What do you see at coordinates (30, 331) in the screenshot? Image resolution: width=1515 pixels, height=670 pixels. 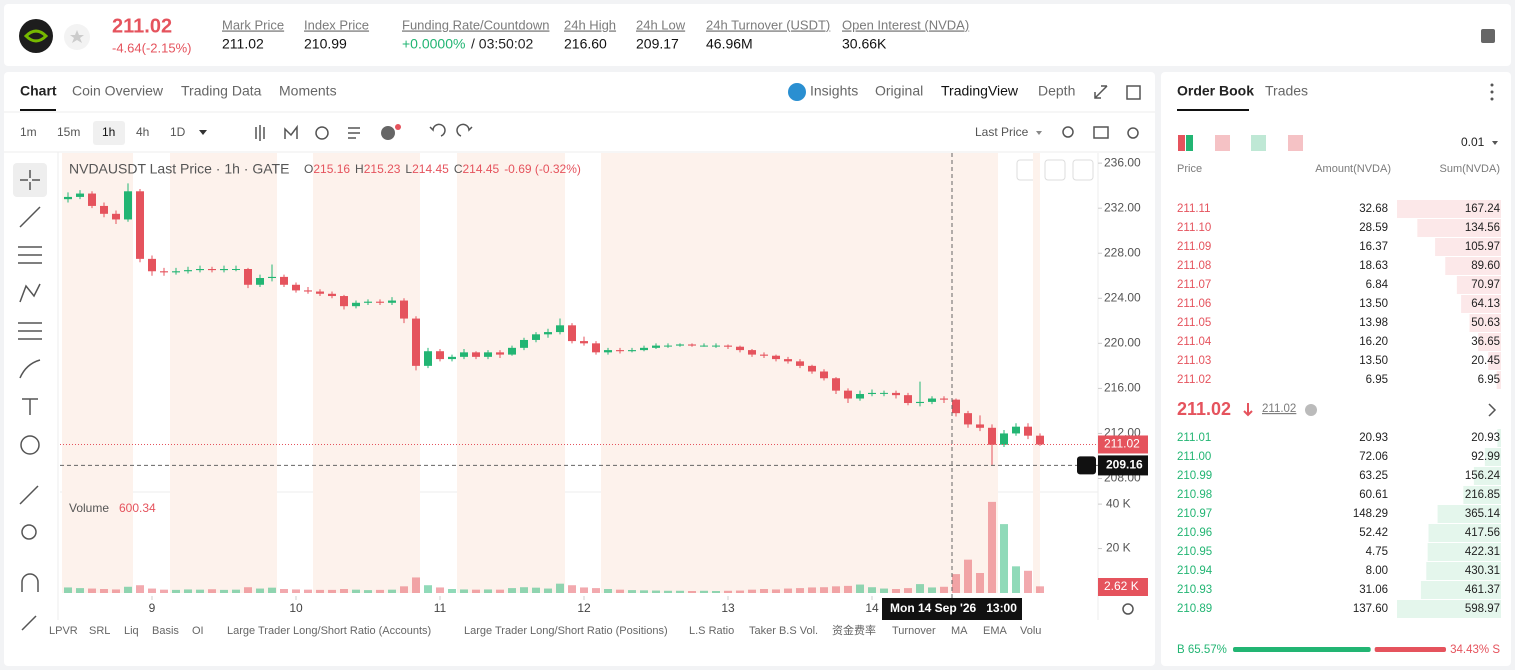 I see `prediction-tool` at bounding box center [30, 331].